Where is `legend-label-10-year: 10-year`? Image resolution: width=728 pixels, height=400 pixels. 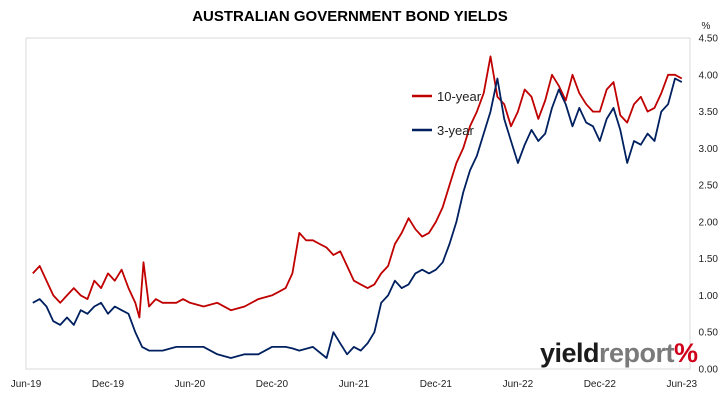 legend-label-10-year: 10-year is located at coordinates (459, 96).